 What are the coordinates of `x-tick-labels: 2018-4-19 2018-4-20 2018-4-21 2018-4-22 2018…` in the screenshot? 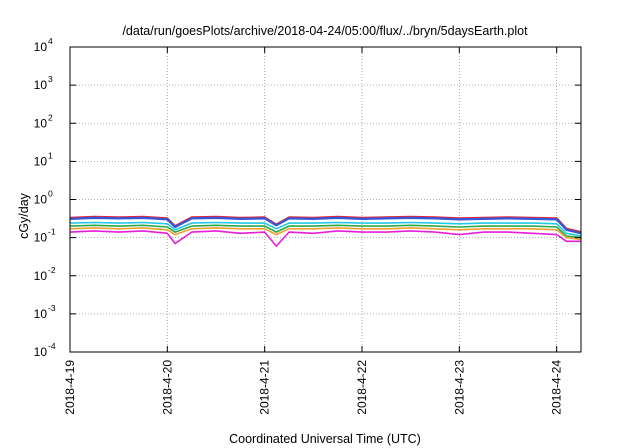 It's located at (313, 387).